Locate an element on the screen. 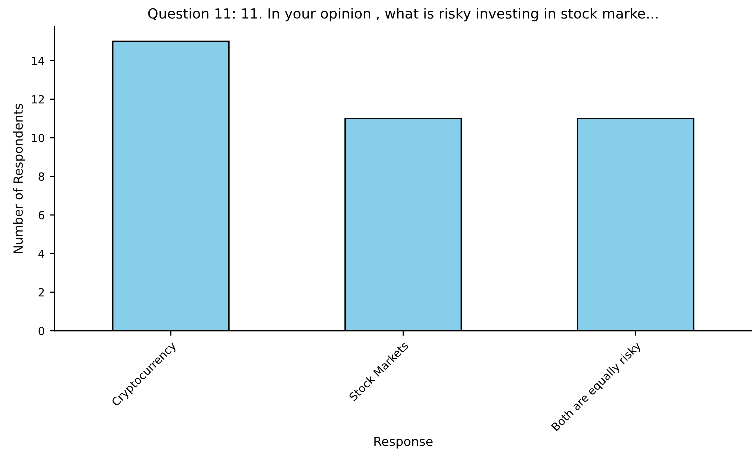 Image resolution: width=752 pixels, height=455 pixels. y-tick-label: 2 is located at coordinates (41, 292).